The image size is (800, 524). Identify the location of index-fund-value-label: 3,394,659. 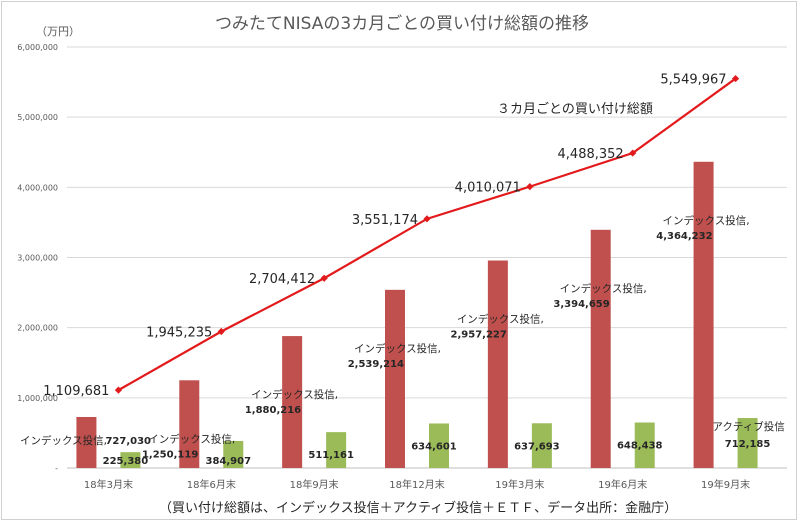
(581, 304).